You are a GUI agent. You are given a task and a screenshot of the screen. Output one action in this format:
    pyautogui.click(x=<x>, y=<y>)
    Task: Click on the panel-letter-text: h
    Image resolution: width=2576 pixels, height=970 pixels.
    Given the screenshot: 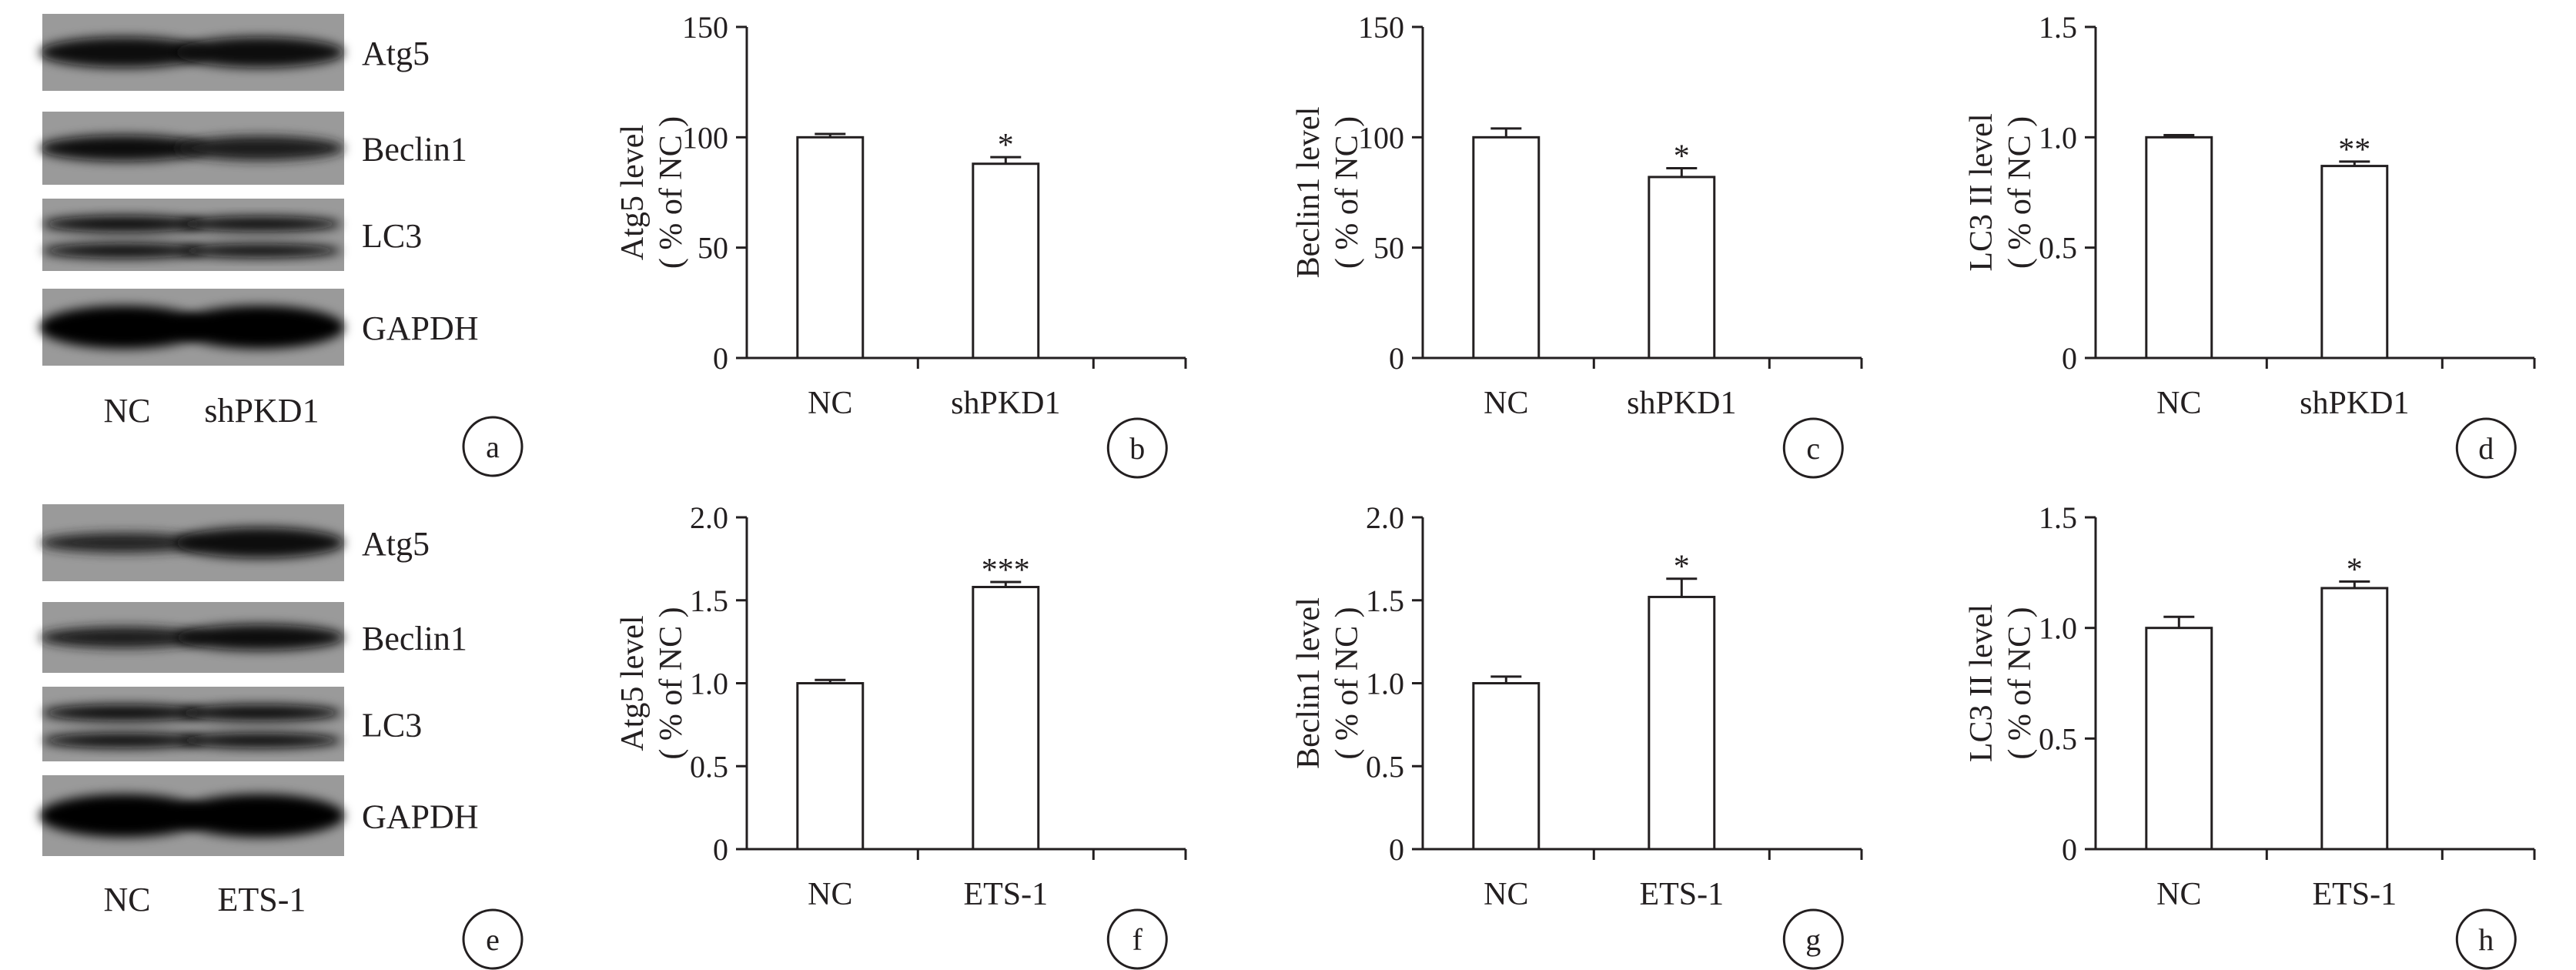 What is the action you would take?
    pyautogui.click(x=2486, y=940)
    